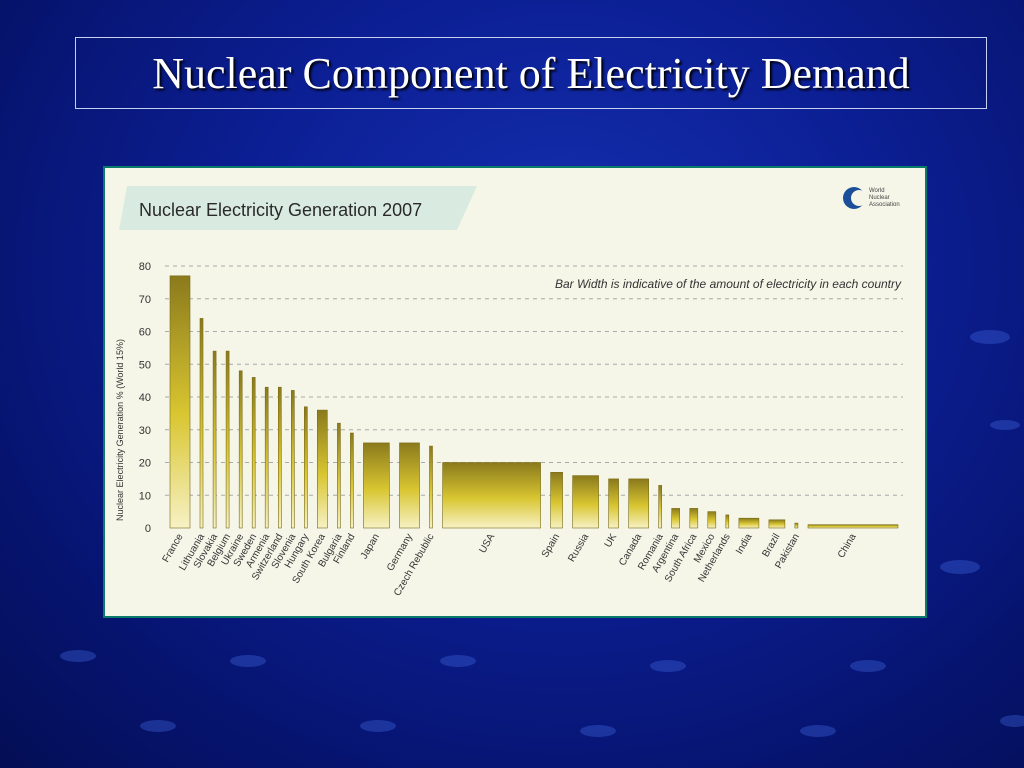  I want to click on bar-belgium, so click(227, 439).